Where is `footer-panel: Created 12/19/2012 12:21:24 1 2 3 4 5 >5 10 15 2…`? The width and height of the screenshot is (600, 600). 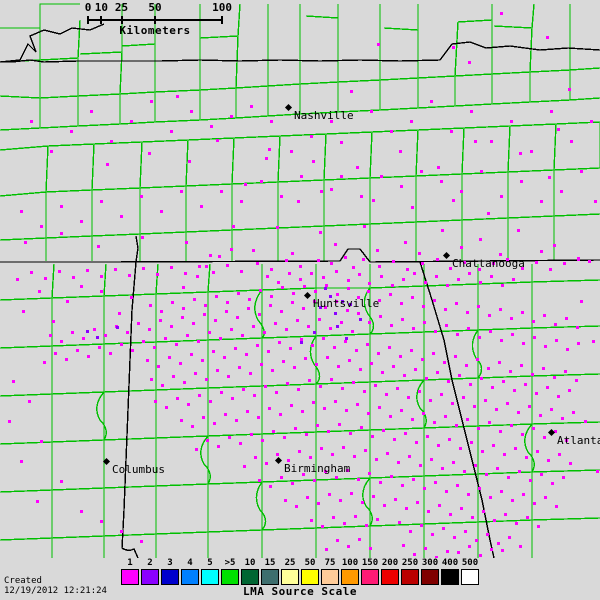 footer-panel: Created 12/19/2012 12:21:24 1 2 3 4 5 >5 10 15 2… is located at coordinates (300, 579).